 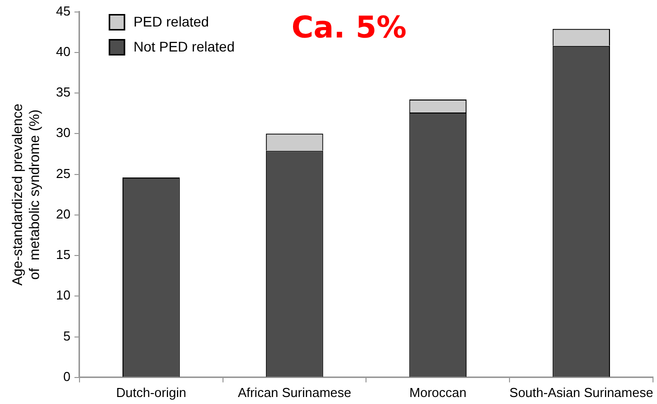 I want to click on y-tick-label: 40, so click(x=63, y=51).